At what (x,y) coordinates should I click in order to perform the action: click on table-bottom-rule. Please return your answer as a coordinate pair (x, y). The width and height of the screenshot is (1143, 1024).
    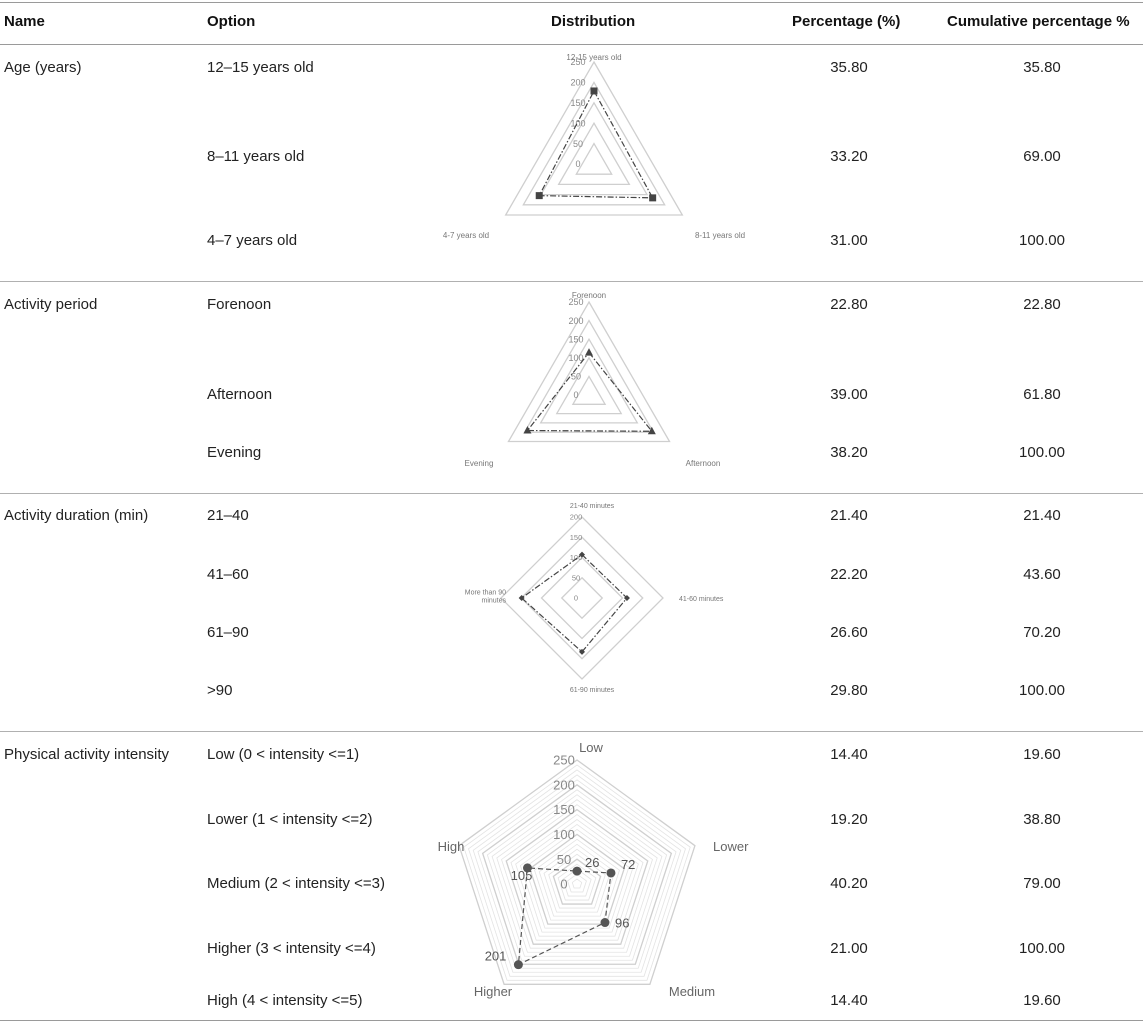
    Looking at the image, I should click on (571, 1020).